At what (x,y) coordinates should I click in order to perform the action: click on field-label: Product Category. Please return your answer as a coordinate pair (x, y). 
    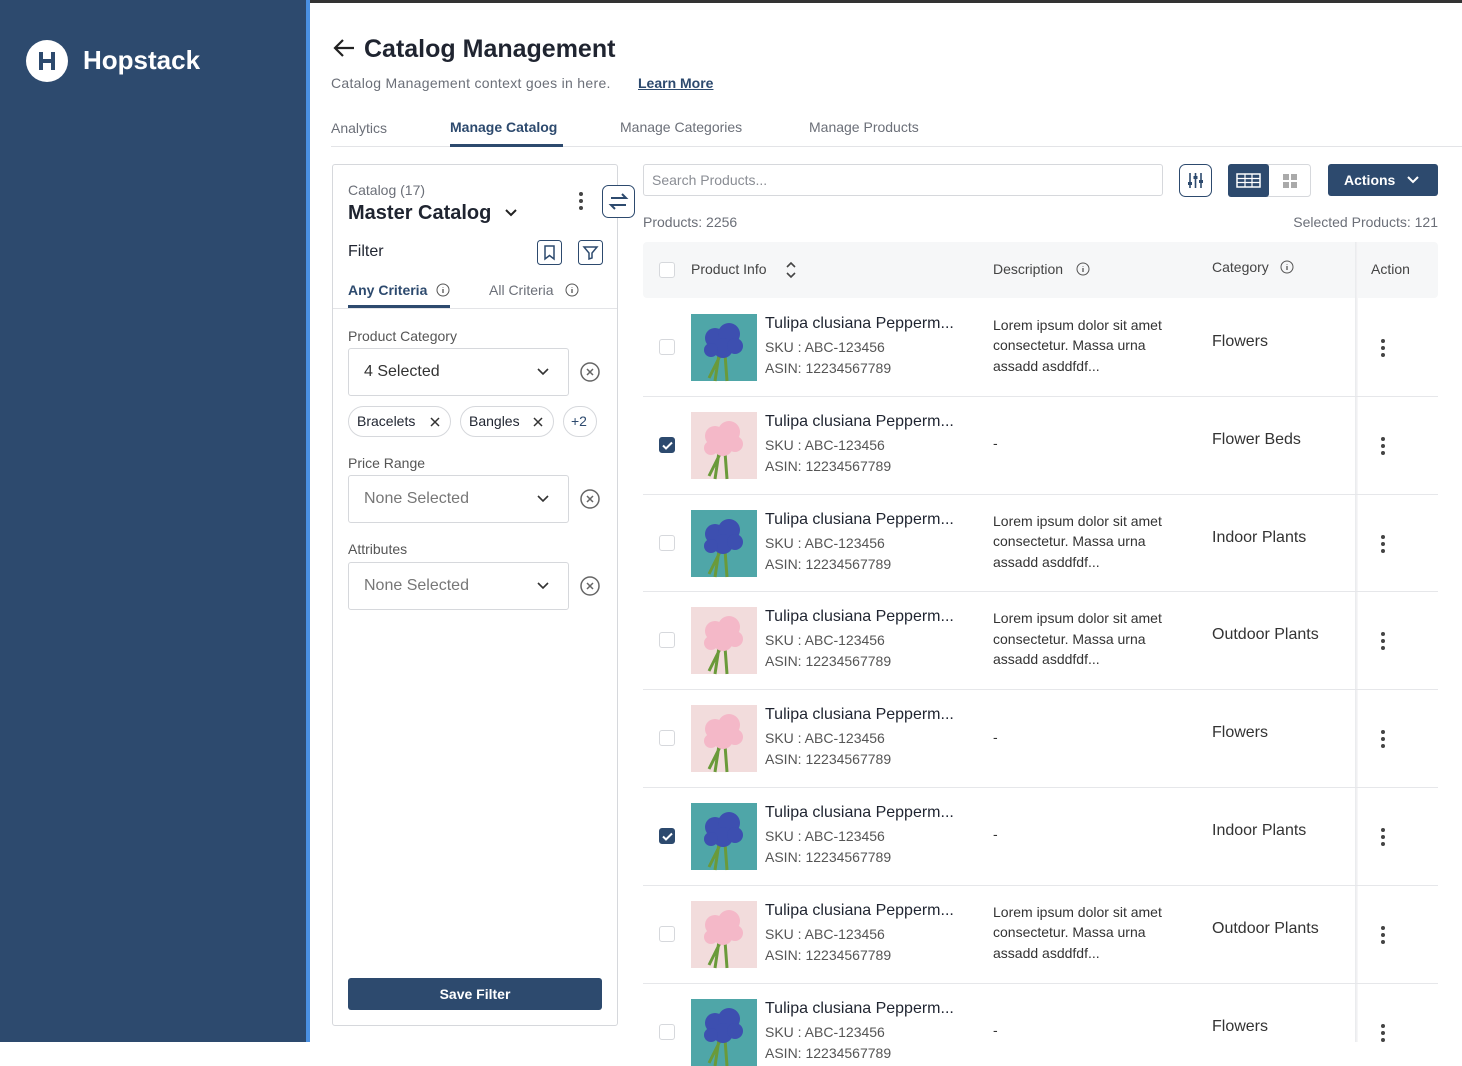
    Looking at the image, I should click on (402, 336).